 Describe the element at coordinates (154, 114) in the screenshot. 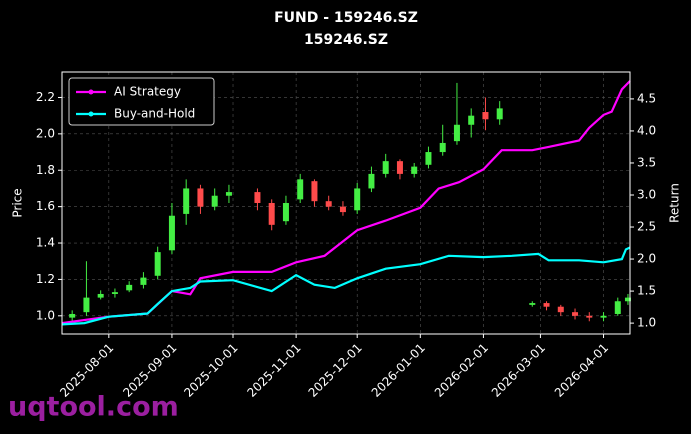

I see `legend-label: Buy-and-Hold` at that location.